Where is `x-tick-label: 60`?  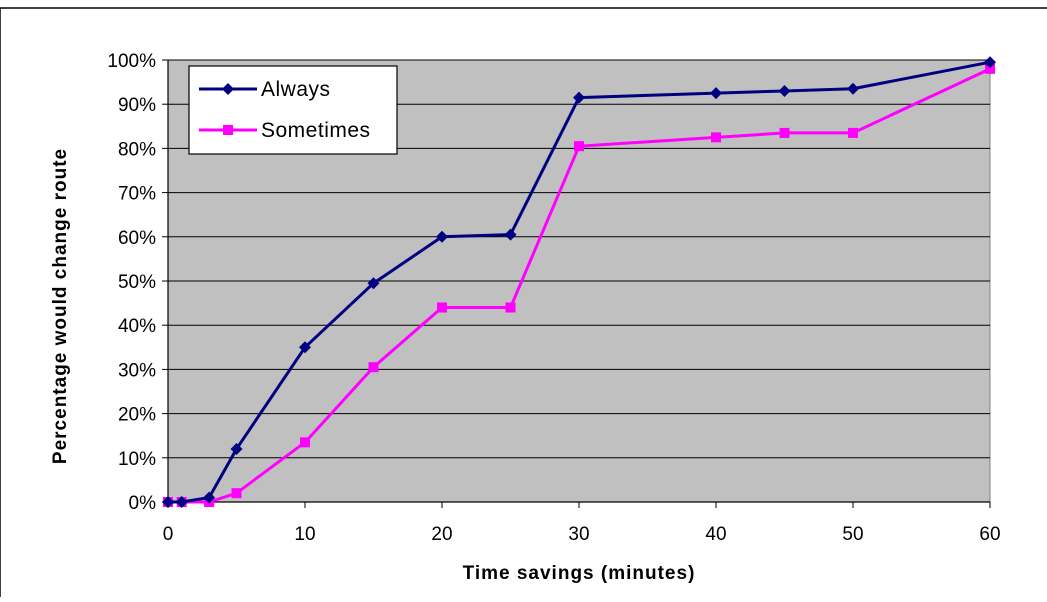
x-tick-label: 60 is located at coordinates (989, 534).